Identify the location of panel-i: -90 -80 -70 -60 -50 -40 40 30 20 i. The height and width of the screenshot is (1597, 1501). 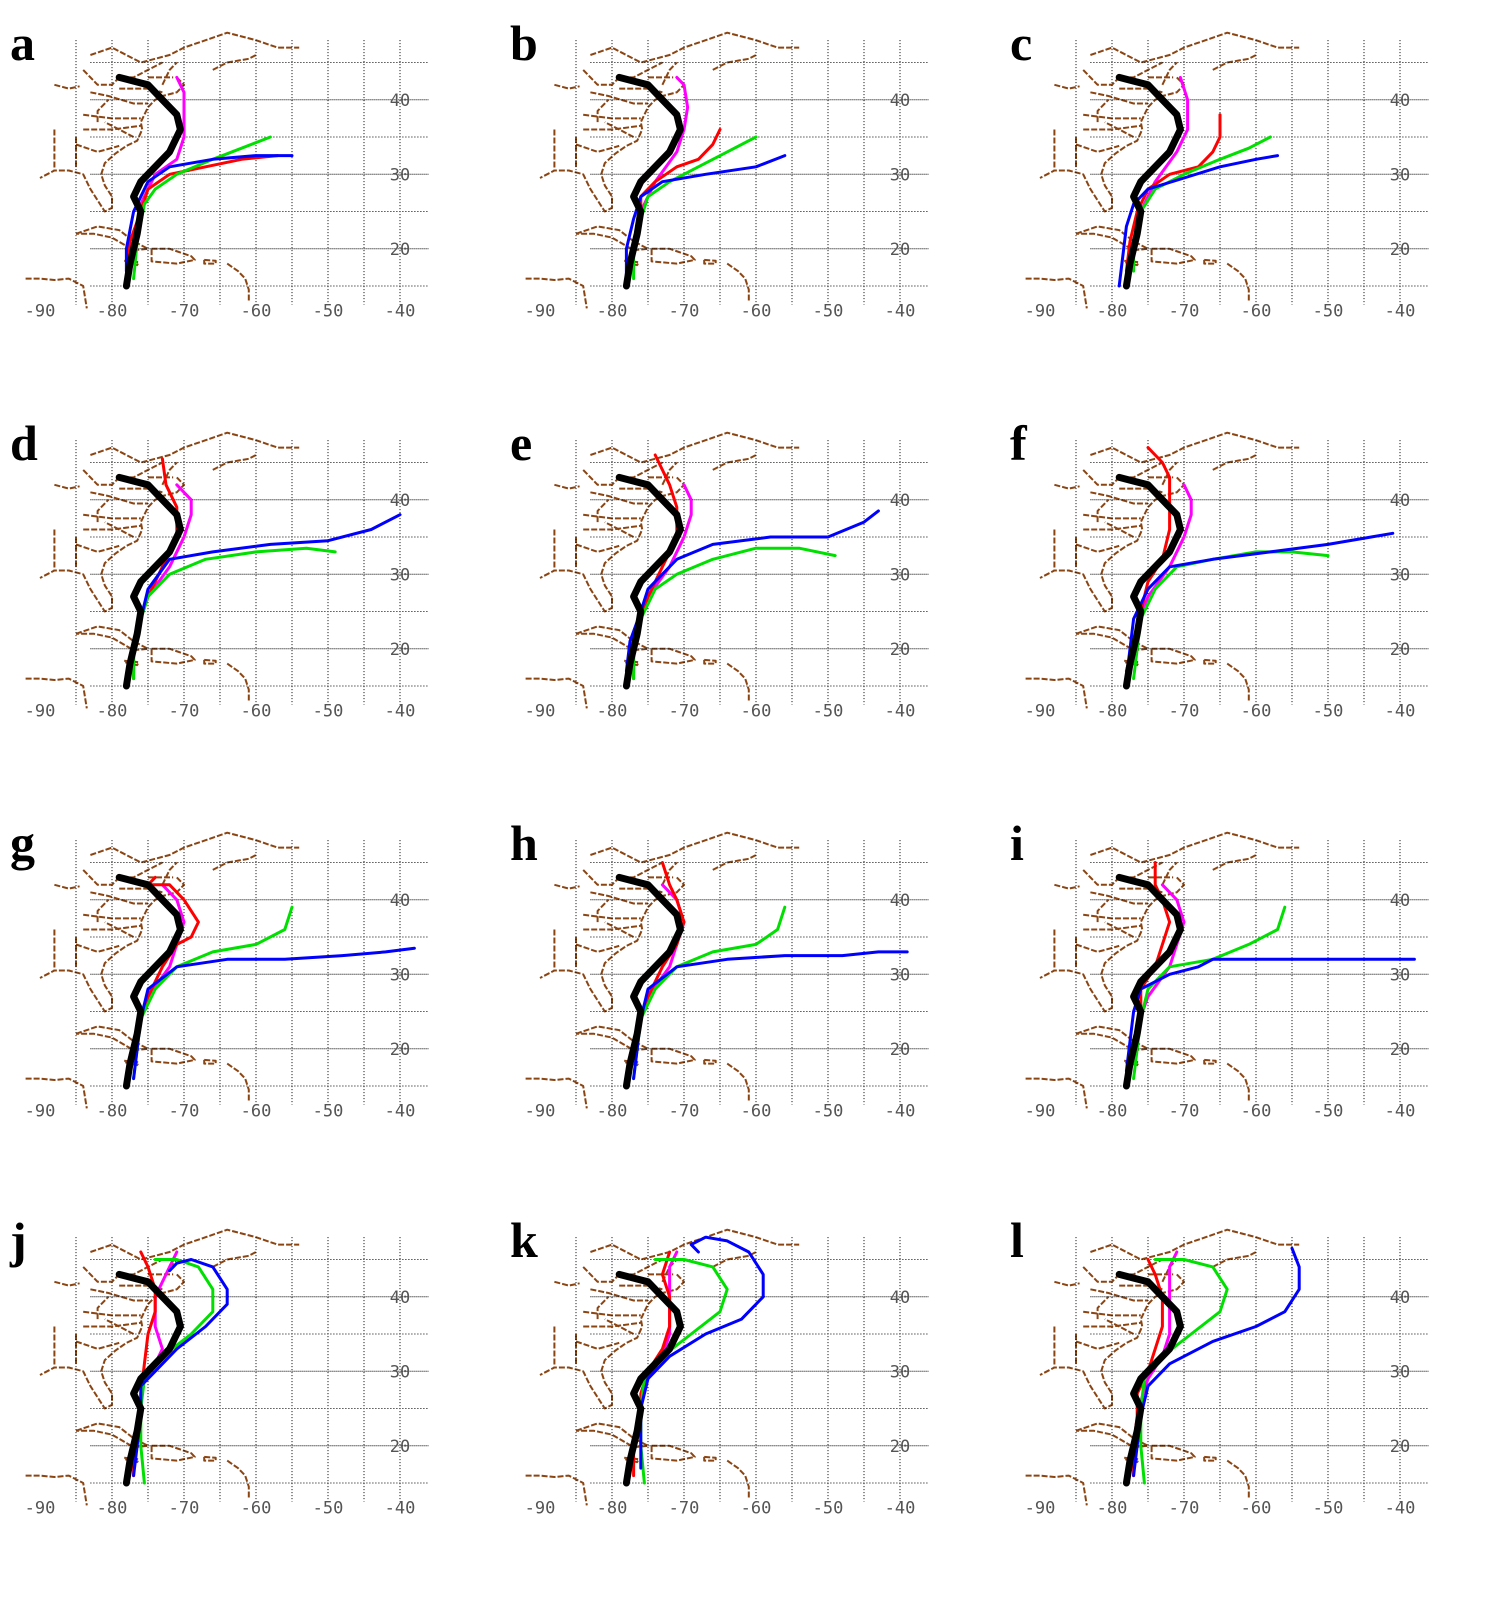
(1250, 1000).